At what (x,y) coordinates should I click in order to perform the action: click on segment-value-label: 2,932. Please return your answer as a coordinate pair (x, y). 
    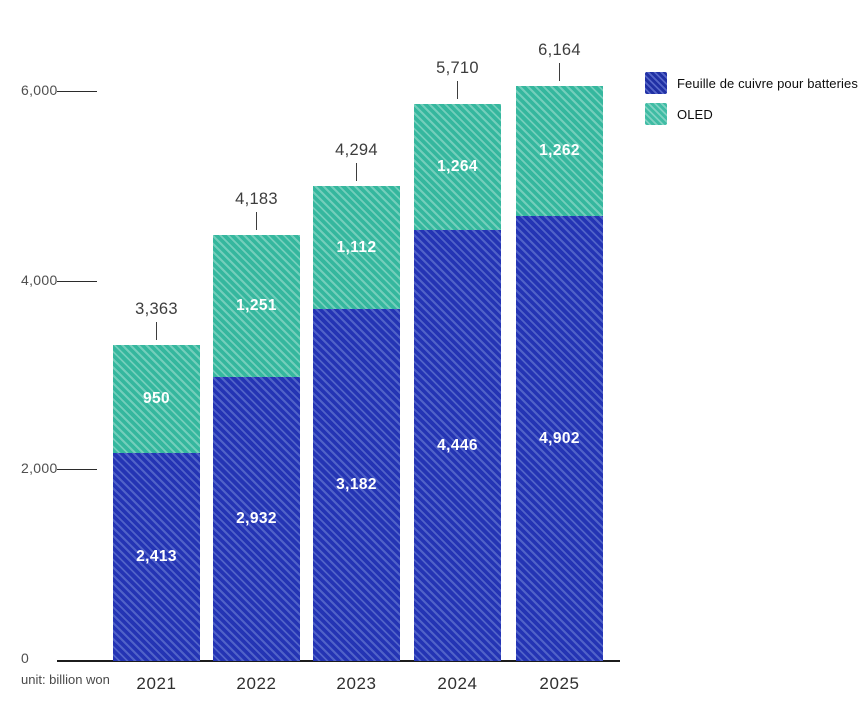
    Looking at the image, I should click on (256, 518).